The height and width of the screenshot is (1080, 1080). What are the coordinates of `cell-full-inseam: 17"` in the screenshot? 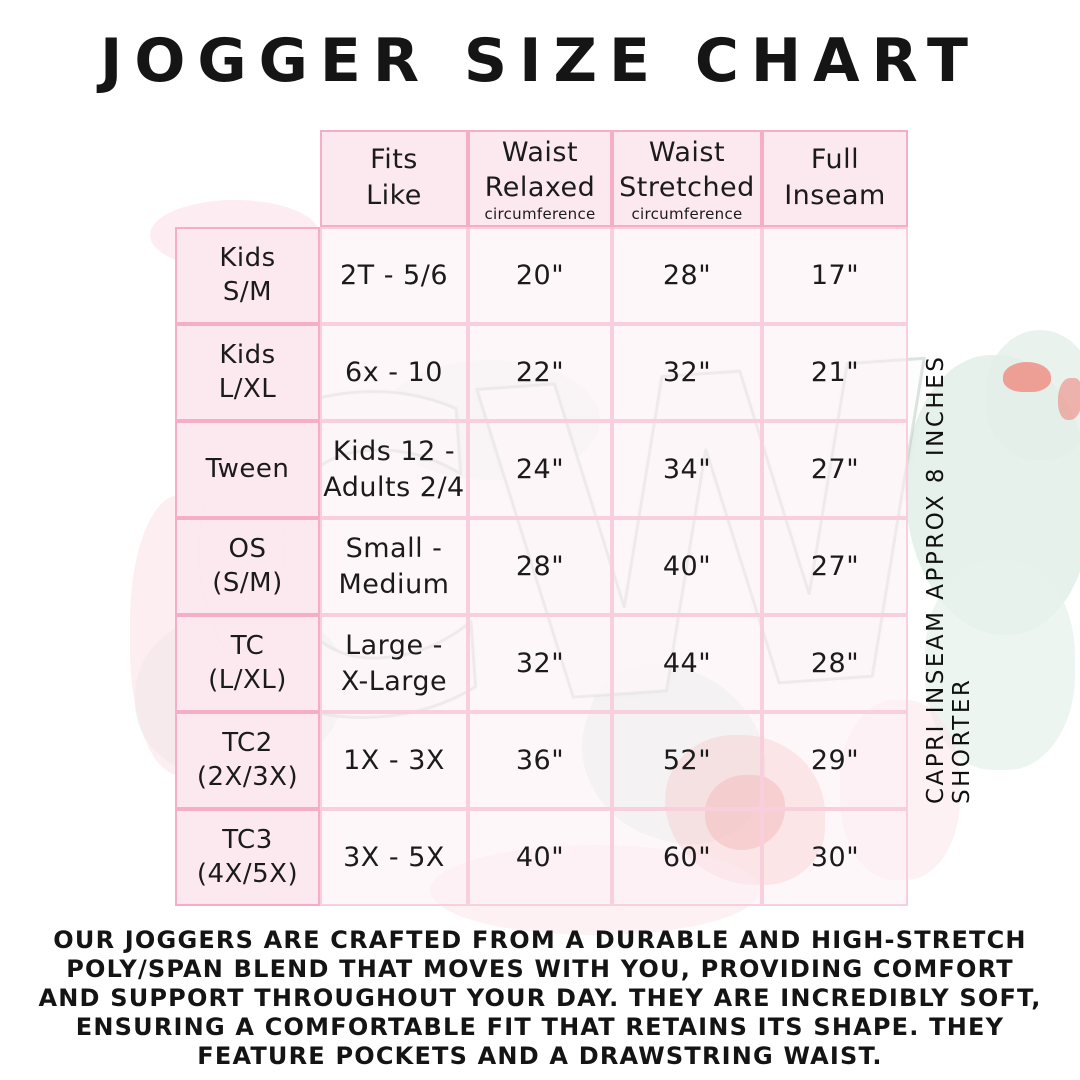 It's located at (835, 275).